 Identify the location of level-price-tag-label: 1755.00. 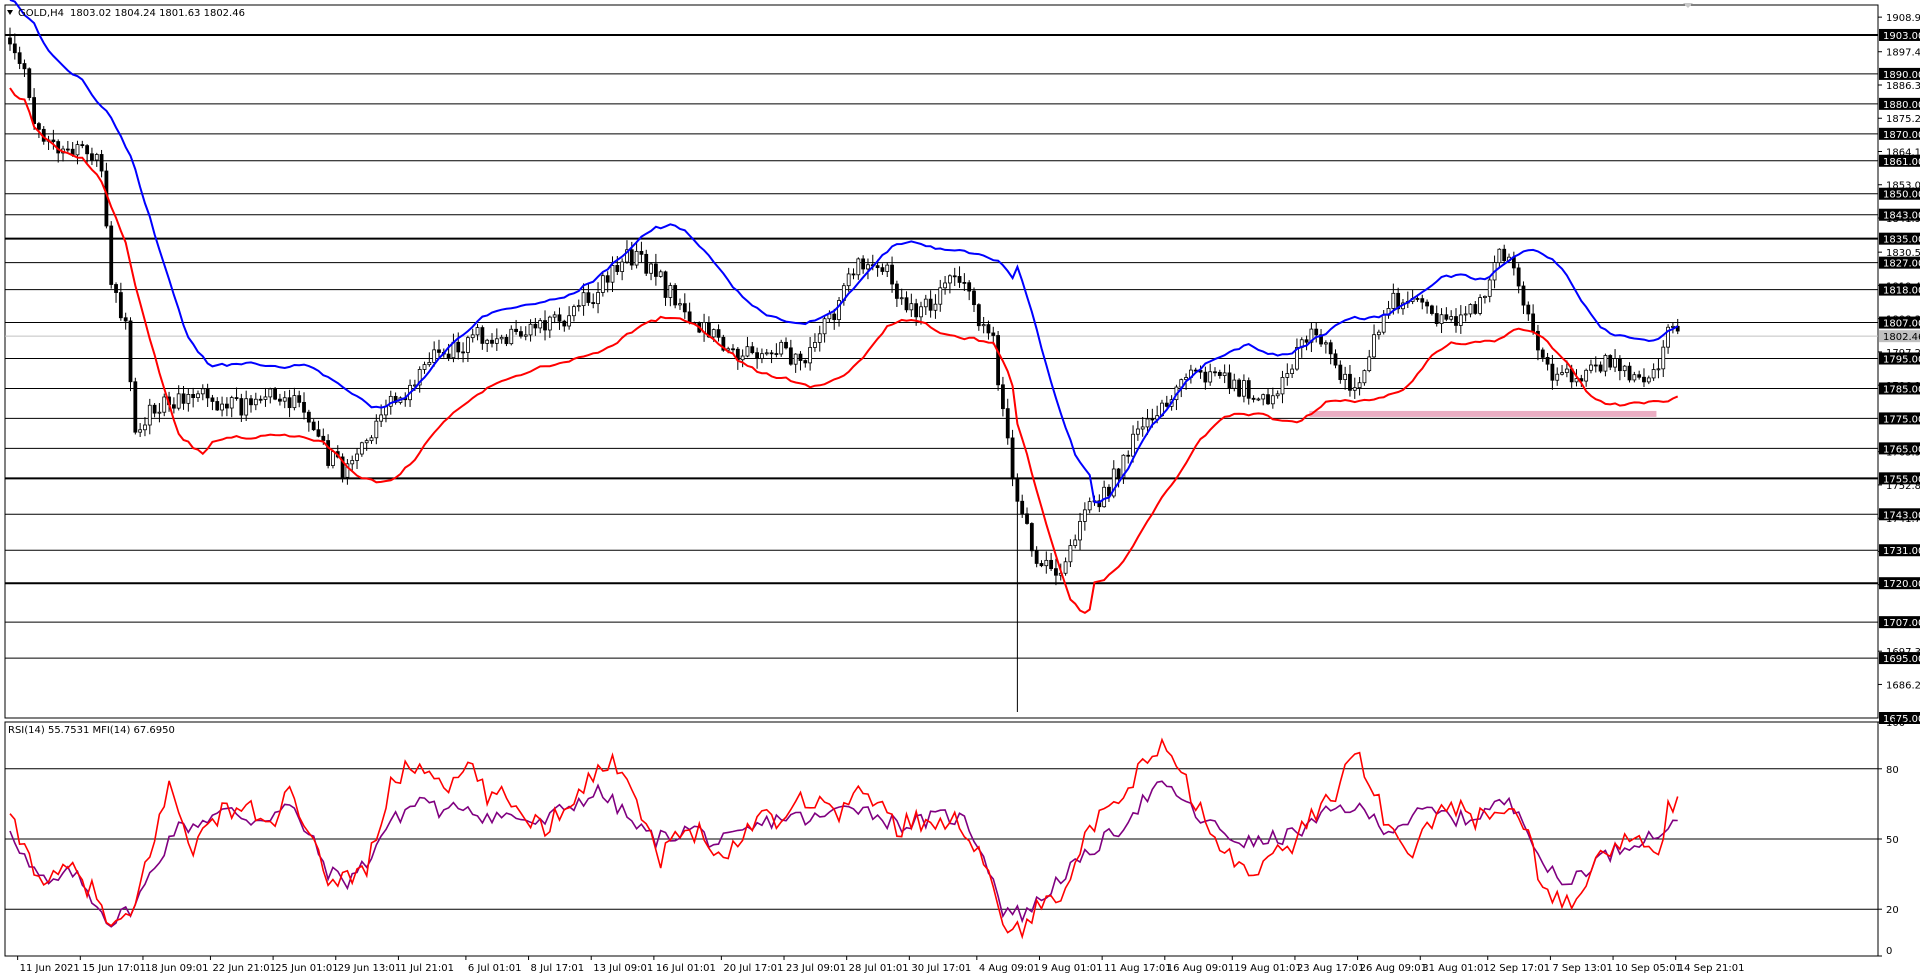
(1901, 479).